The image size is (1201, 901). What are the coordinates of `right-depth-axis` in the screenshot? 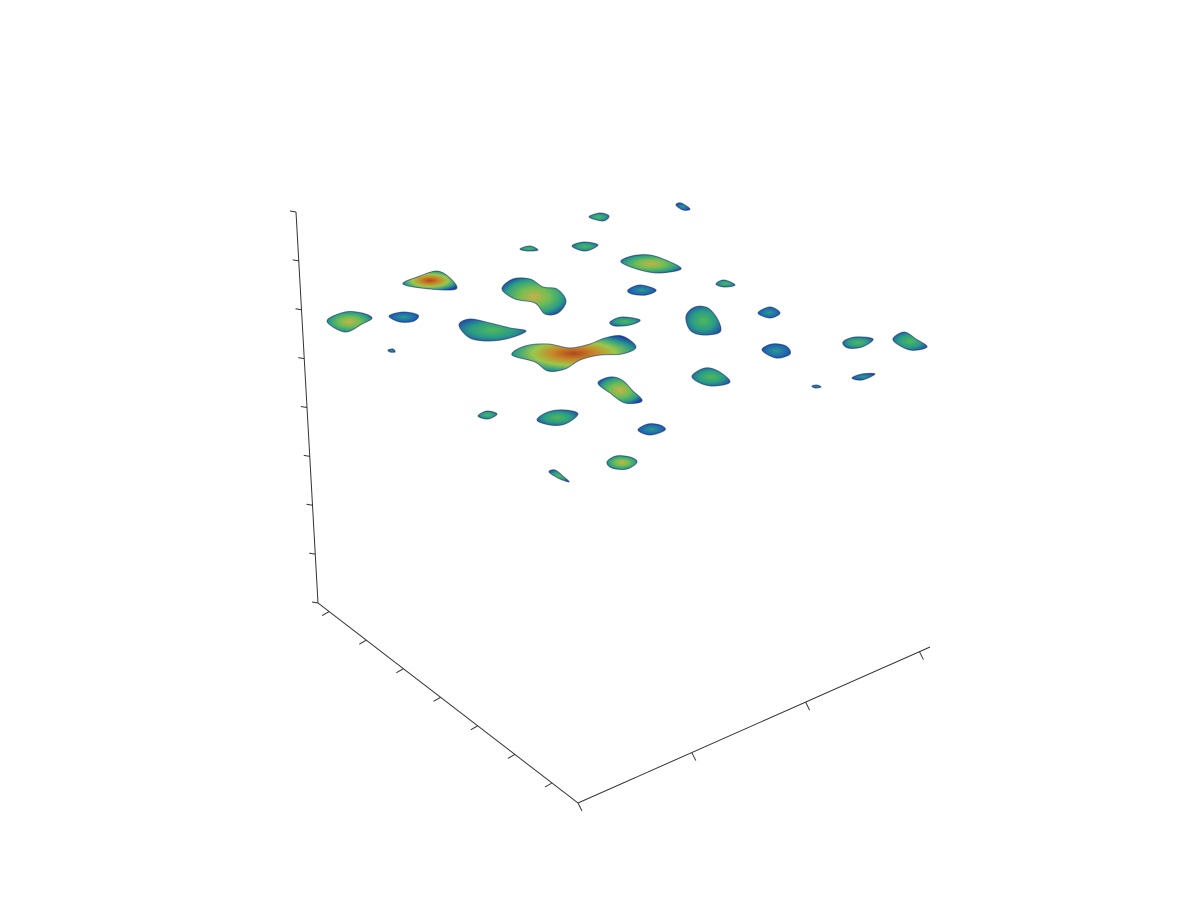 It's located at (754, 725).